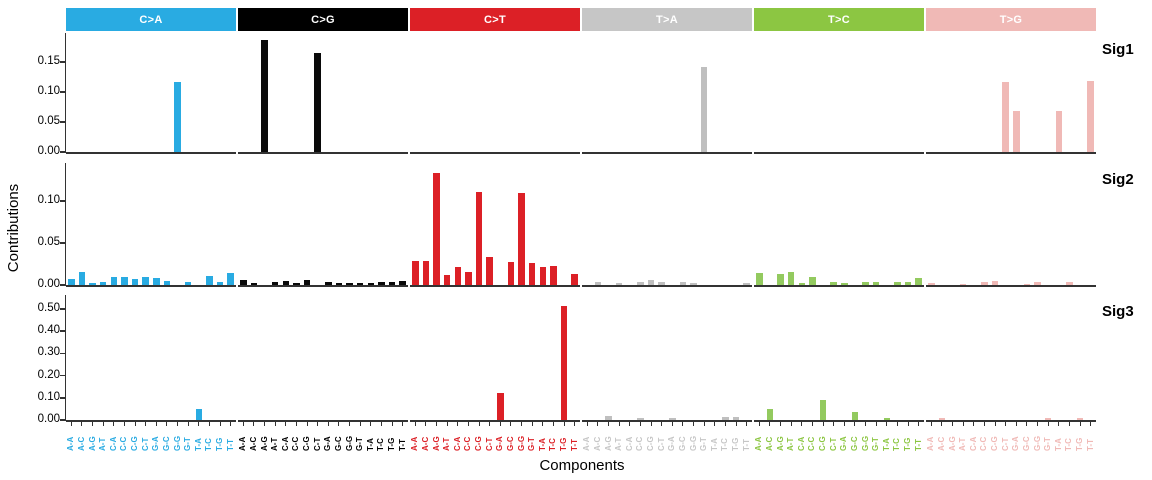 This screenshot has width=1152, height=480. What do you see at coordinates (145, 281) in the screenshot?
I see `bar-sig2-c-a-c-t` at bounding box center [145, 281].